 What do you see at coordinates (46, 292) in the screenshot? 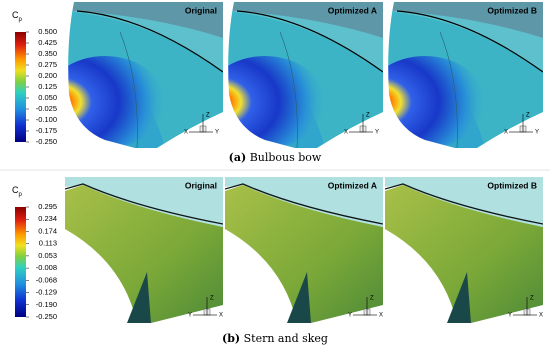
I see `colorbar-tick-label: -0.129` at bounding box center [46, 292].